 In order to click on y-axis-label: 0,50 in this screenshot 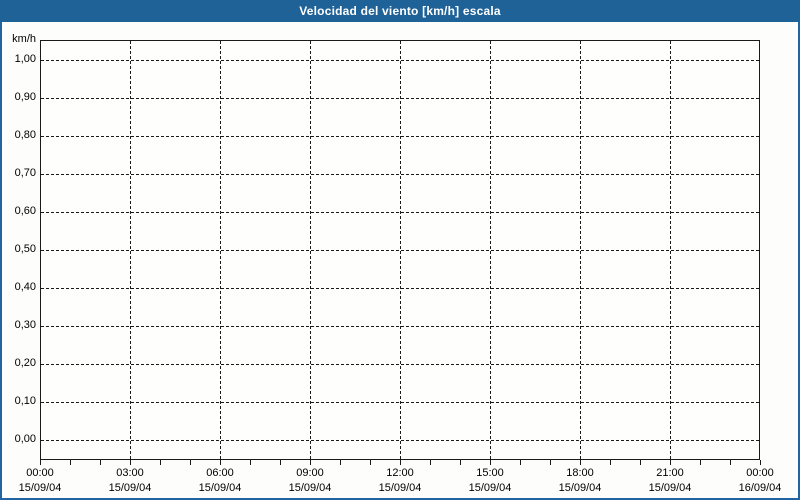, I will do `click(25, 249)`.